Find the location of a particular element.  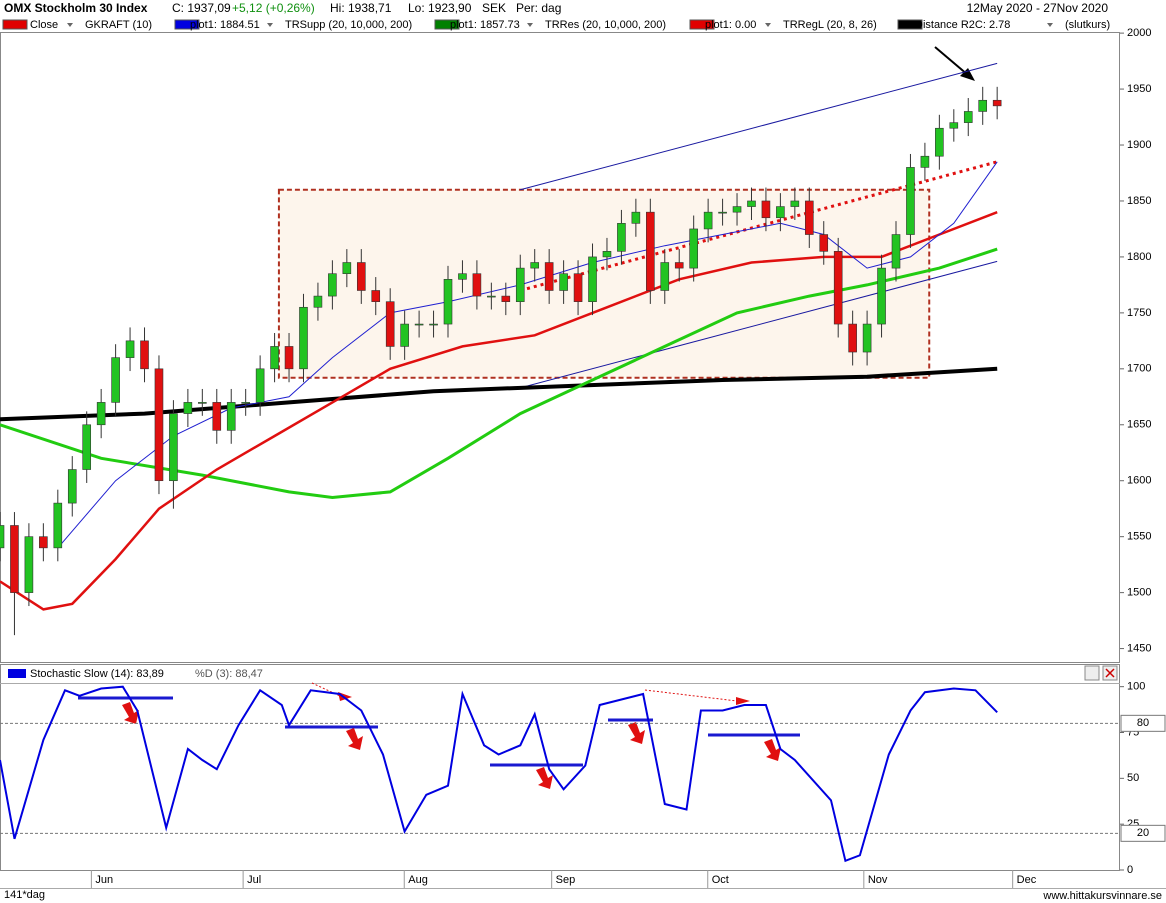

legend-label: plot1: 1857.73 is located at coordinates (485, 25).